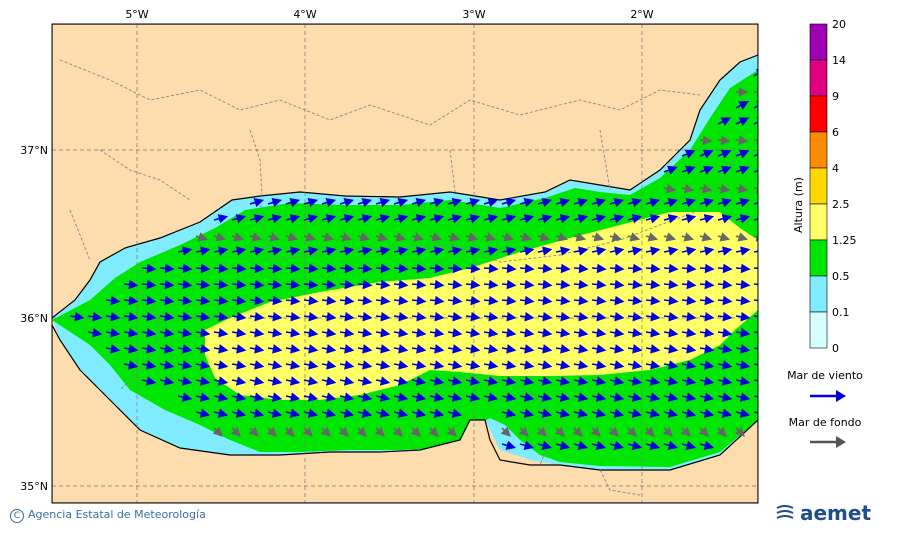  Describe the element at coordinates (641, 14) in the screenshot. I see `lon-label: 2°W` at that location.